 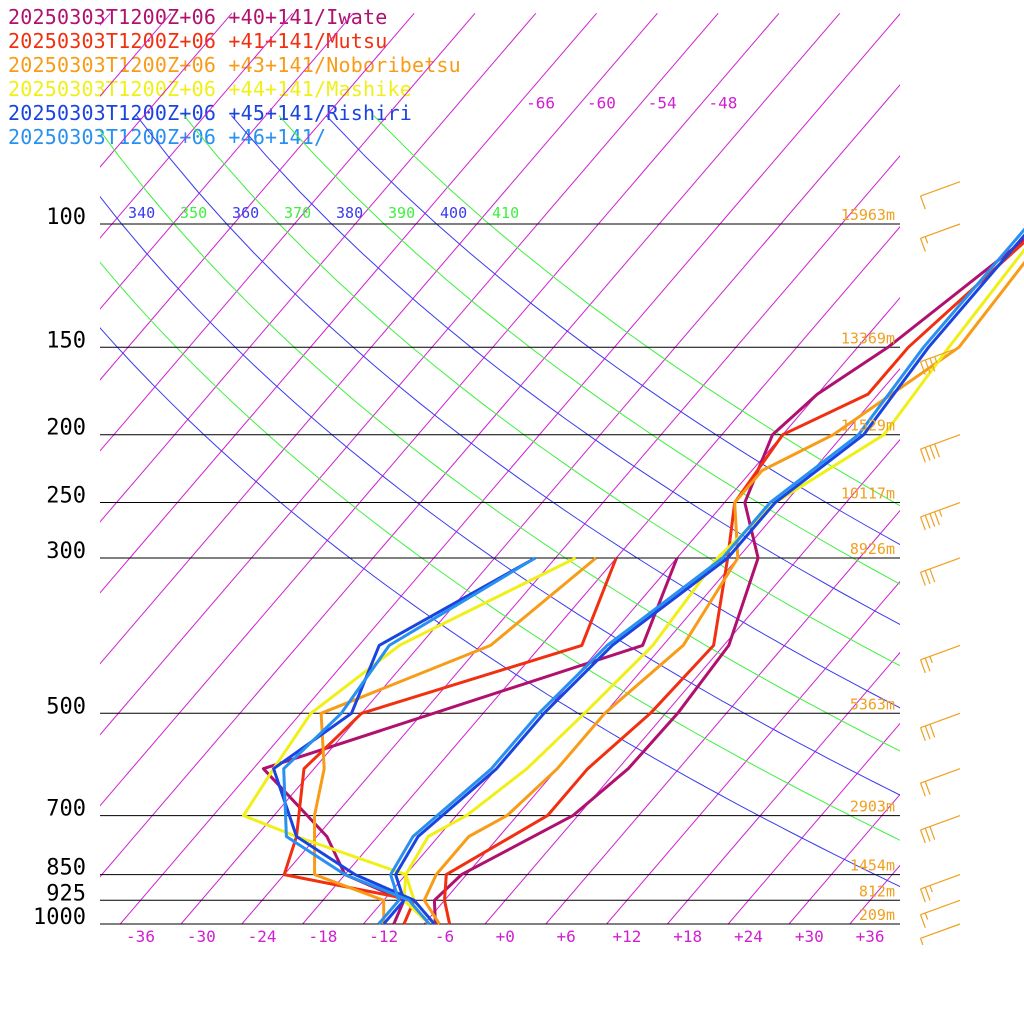 What do you see at coordinates (66, 868) in the screenshot?
I see `pressure-label: 850` at bounding box center [66, 868].